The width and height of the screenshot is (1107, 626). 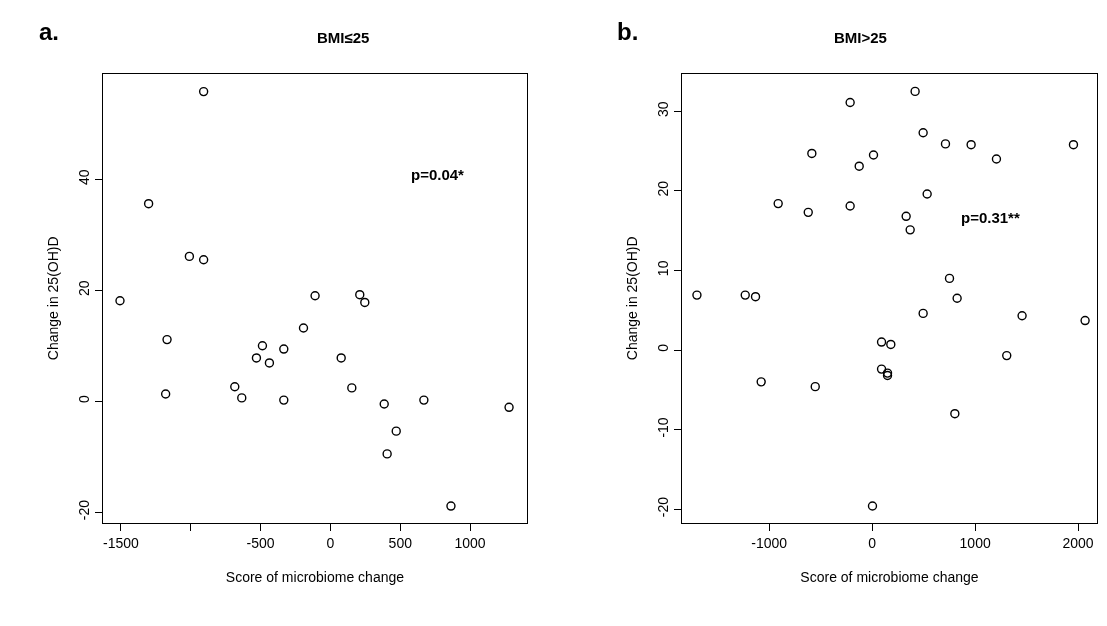 I want to click on x-tick-label: 2000, so click(x=1078, y=542).